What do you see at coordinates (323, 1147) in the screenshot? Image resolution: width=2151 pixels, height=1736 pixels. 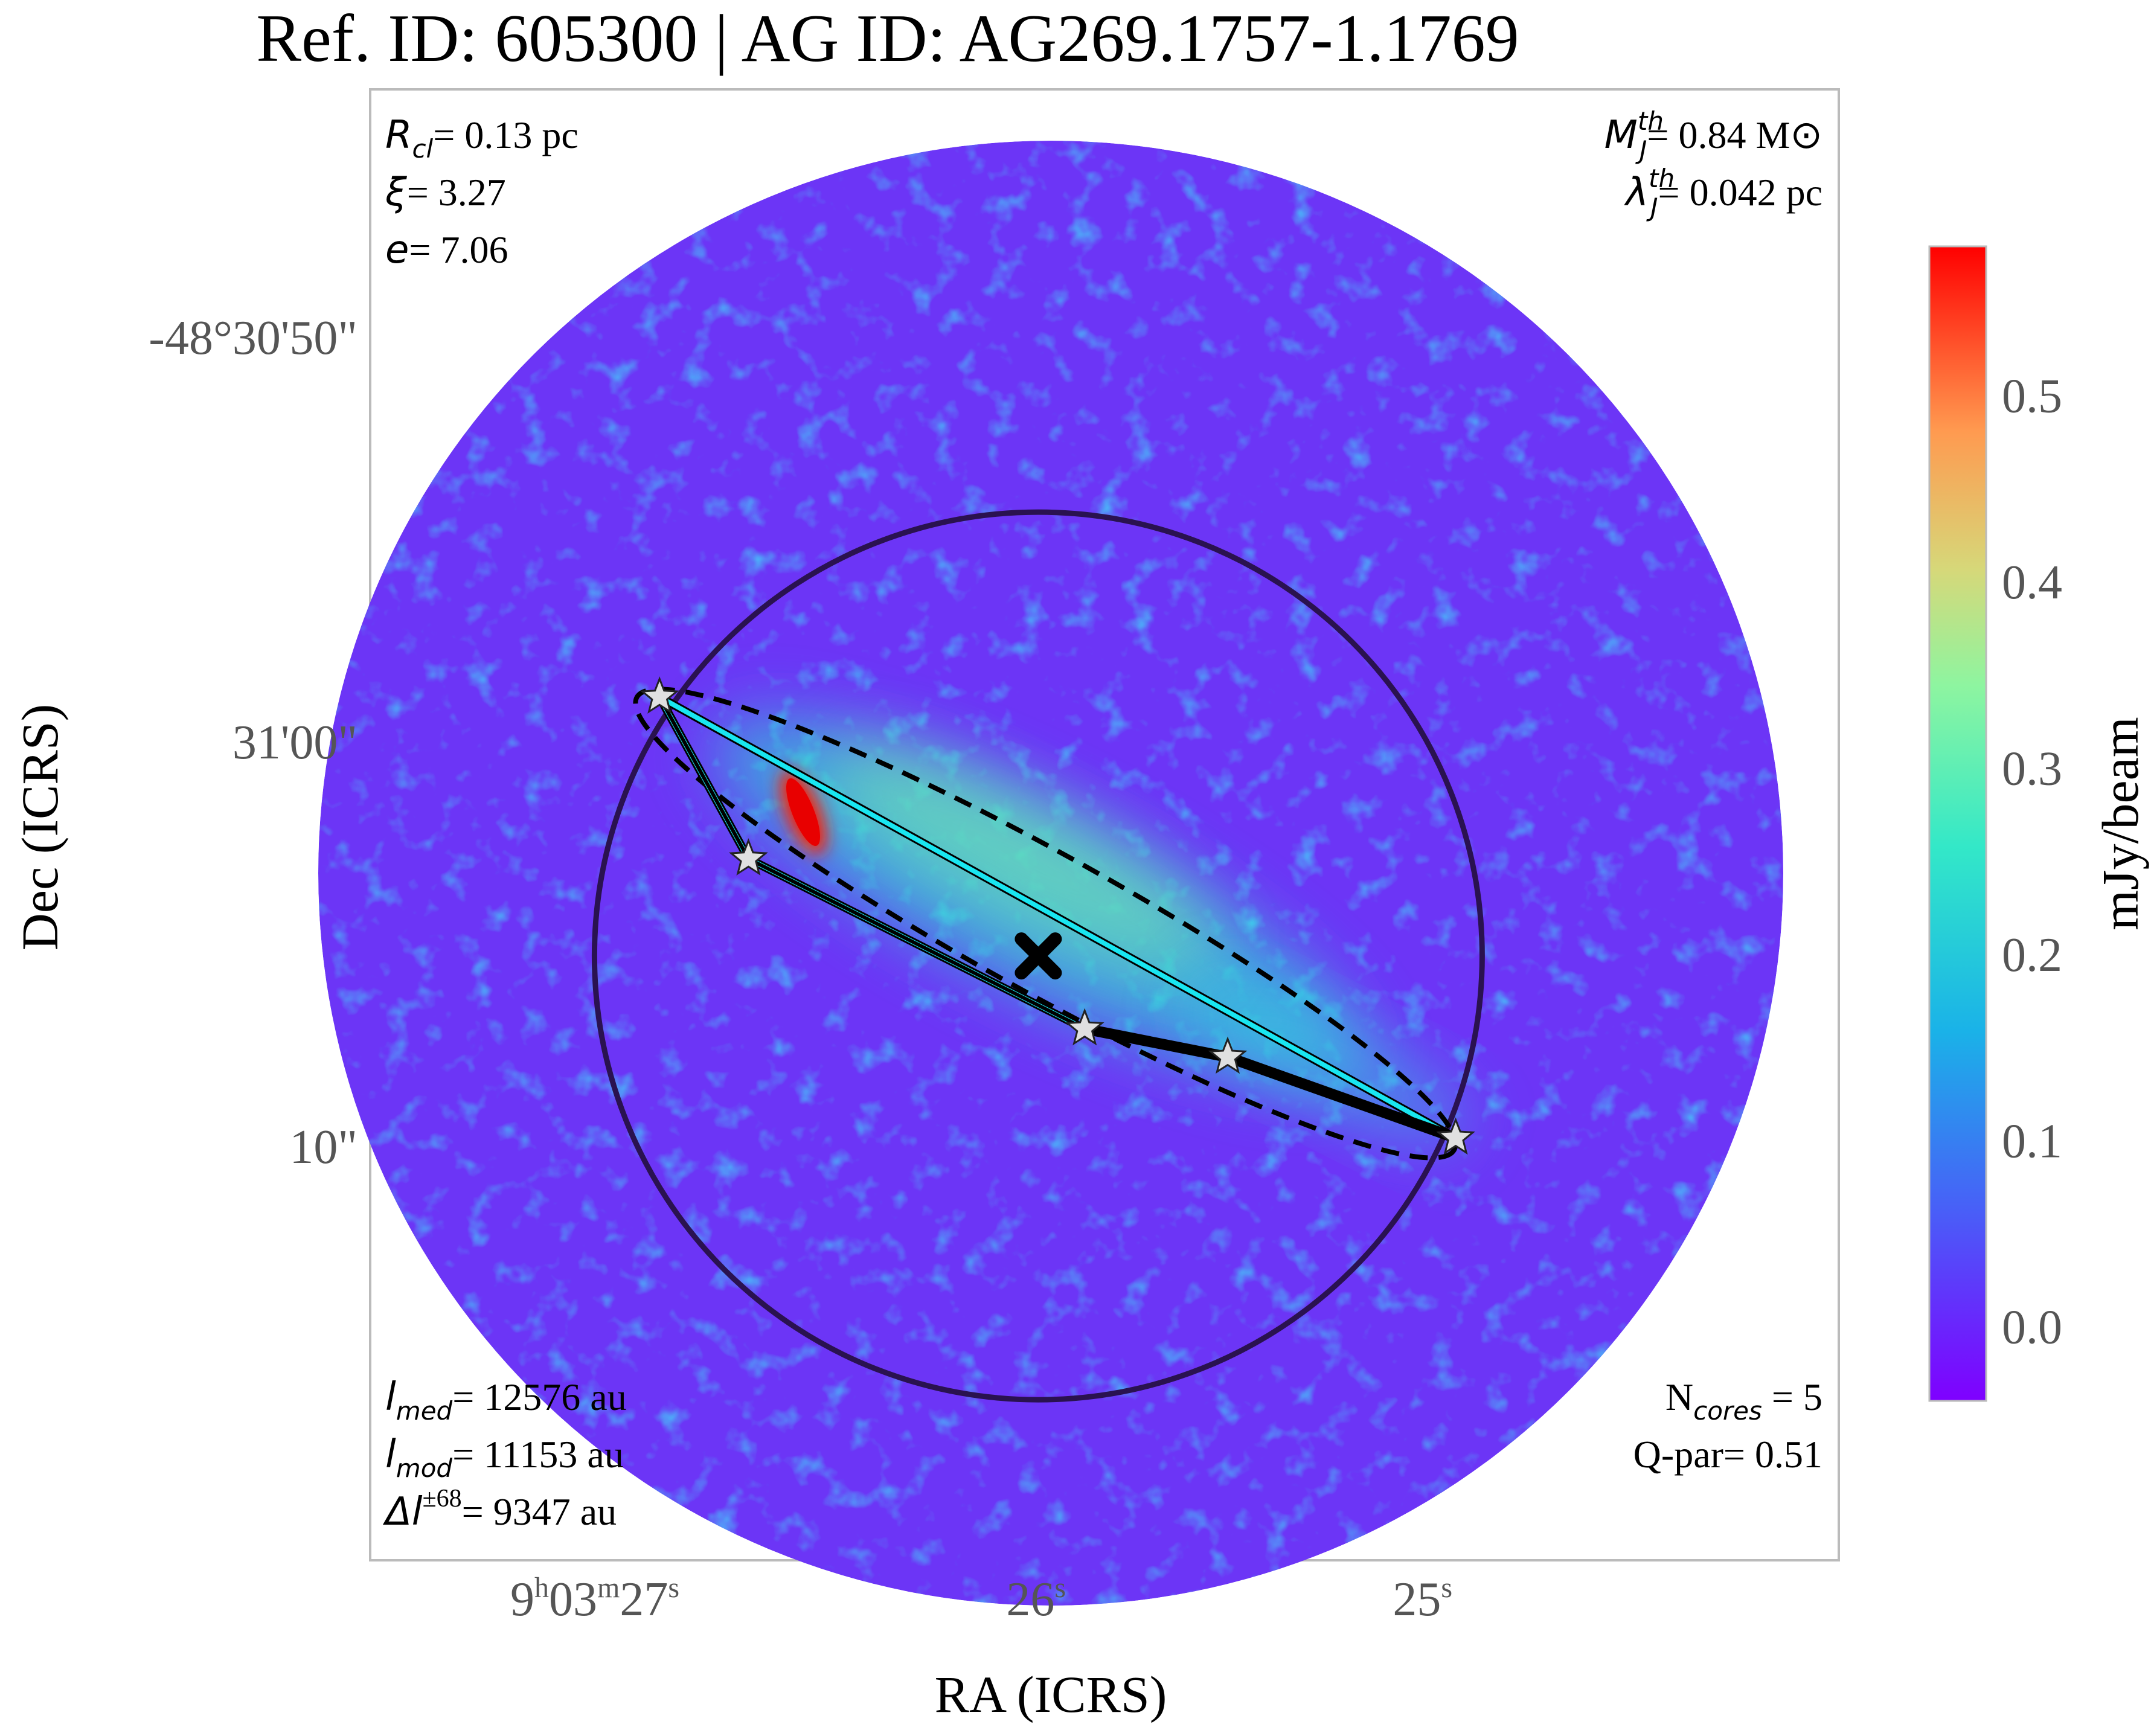 I see `y-tick-label: 10"` at bounding box center [323, 1147].